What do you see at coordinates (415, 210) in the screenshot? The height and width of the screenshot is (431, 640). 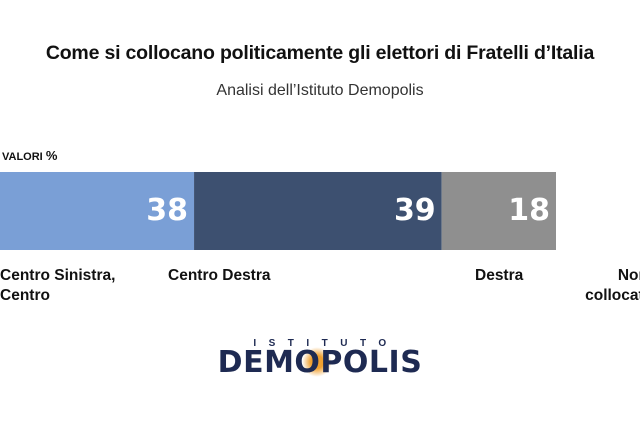 I see `bar-value-label-3: 39` at bounding box center [415, 210].